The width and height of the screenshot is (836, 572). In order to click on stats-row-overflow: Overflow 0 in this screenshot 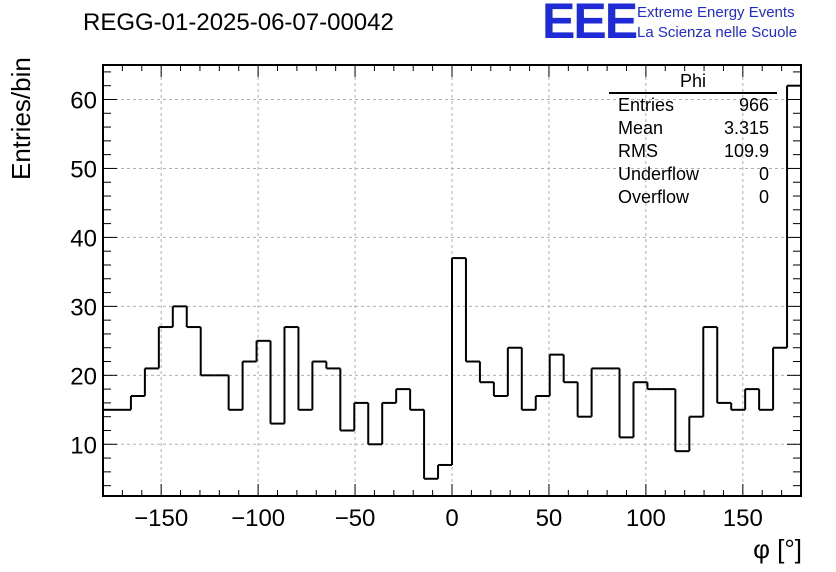, I will do `click(693, 197)`.